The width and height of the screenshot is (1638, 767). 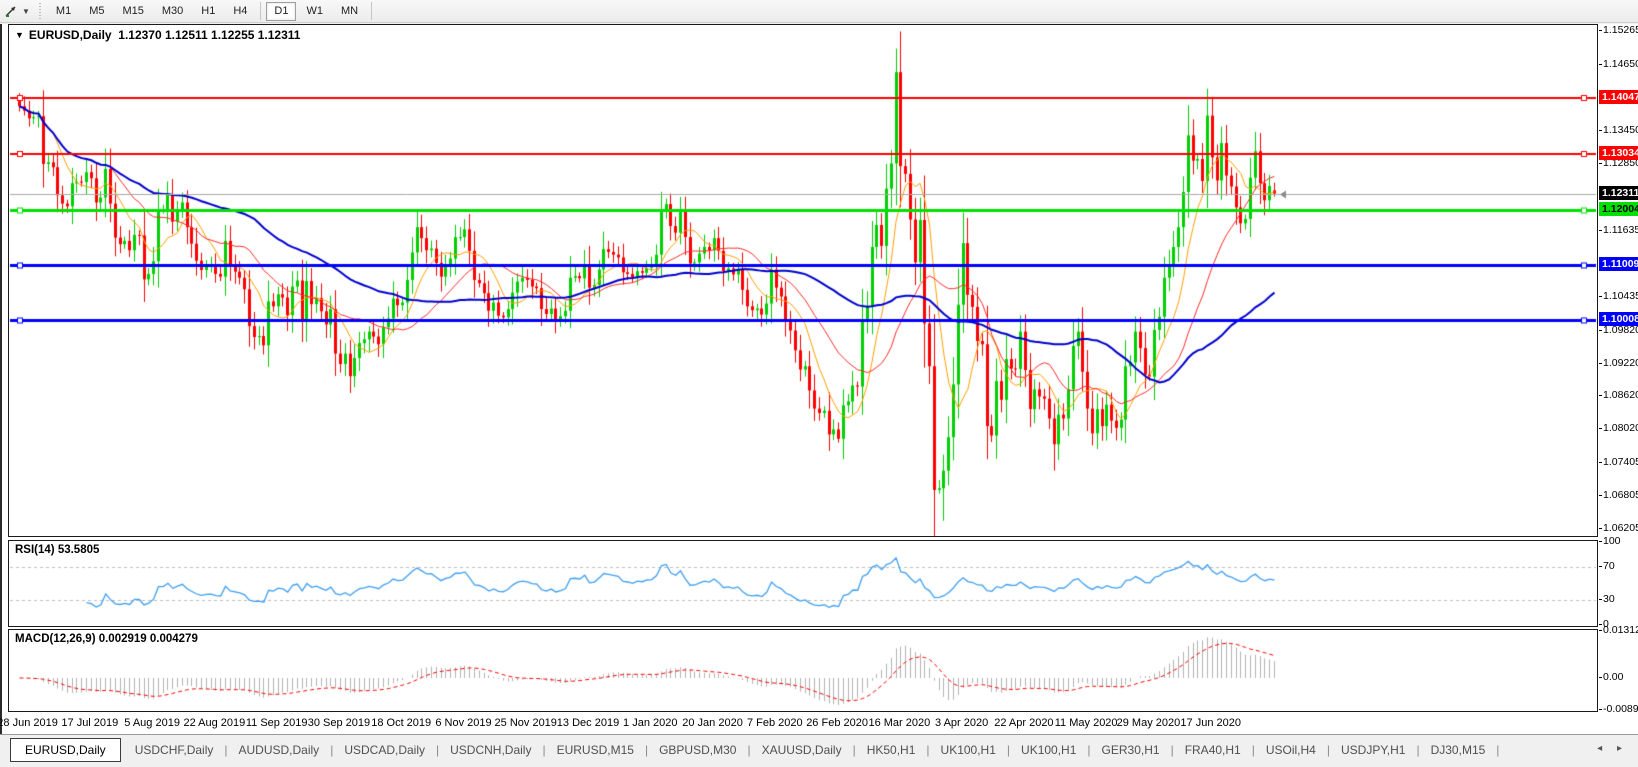 What do you see at coordinates (712, 723) in the screenshot?
I see `date-tick-label: 20 Jan 2020` at bounding box center [712, 723].